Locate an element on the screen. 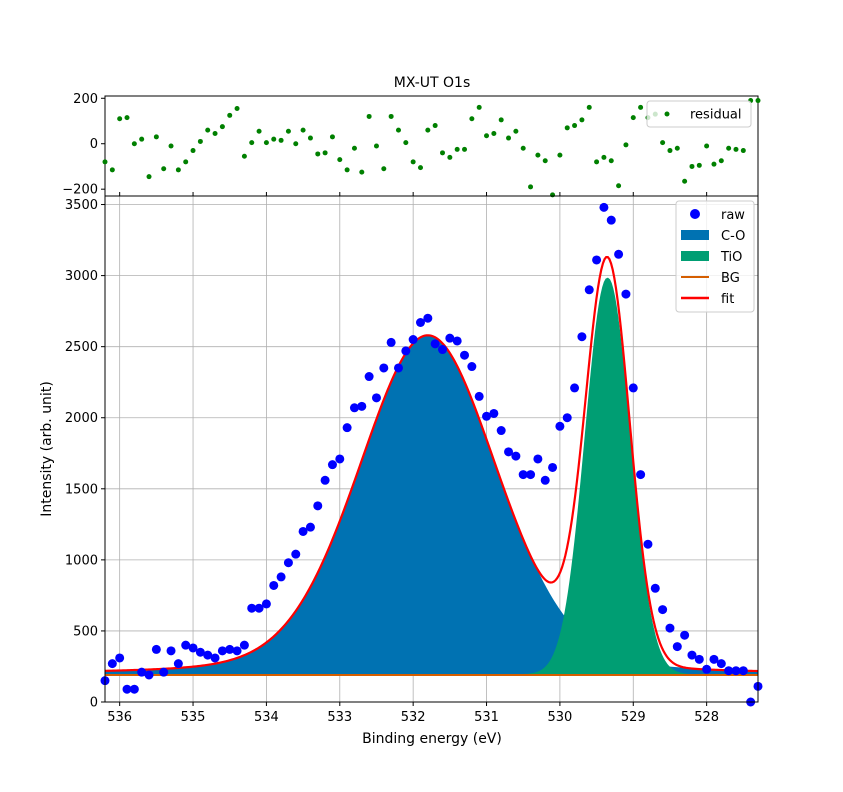  xtick-label: 532 is located at coordinates (413, 717).